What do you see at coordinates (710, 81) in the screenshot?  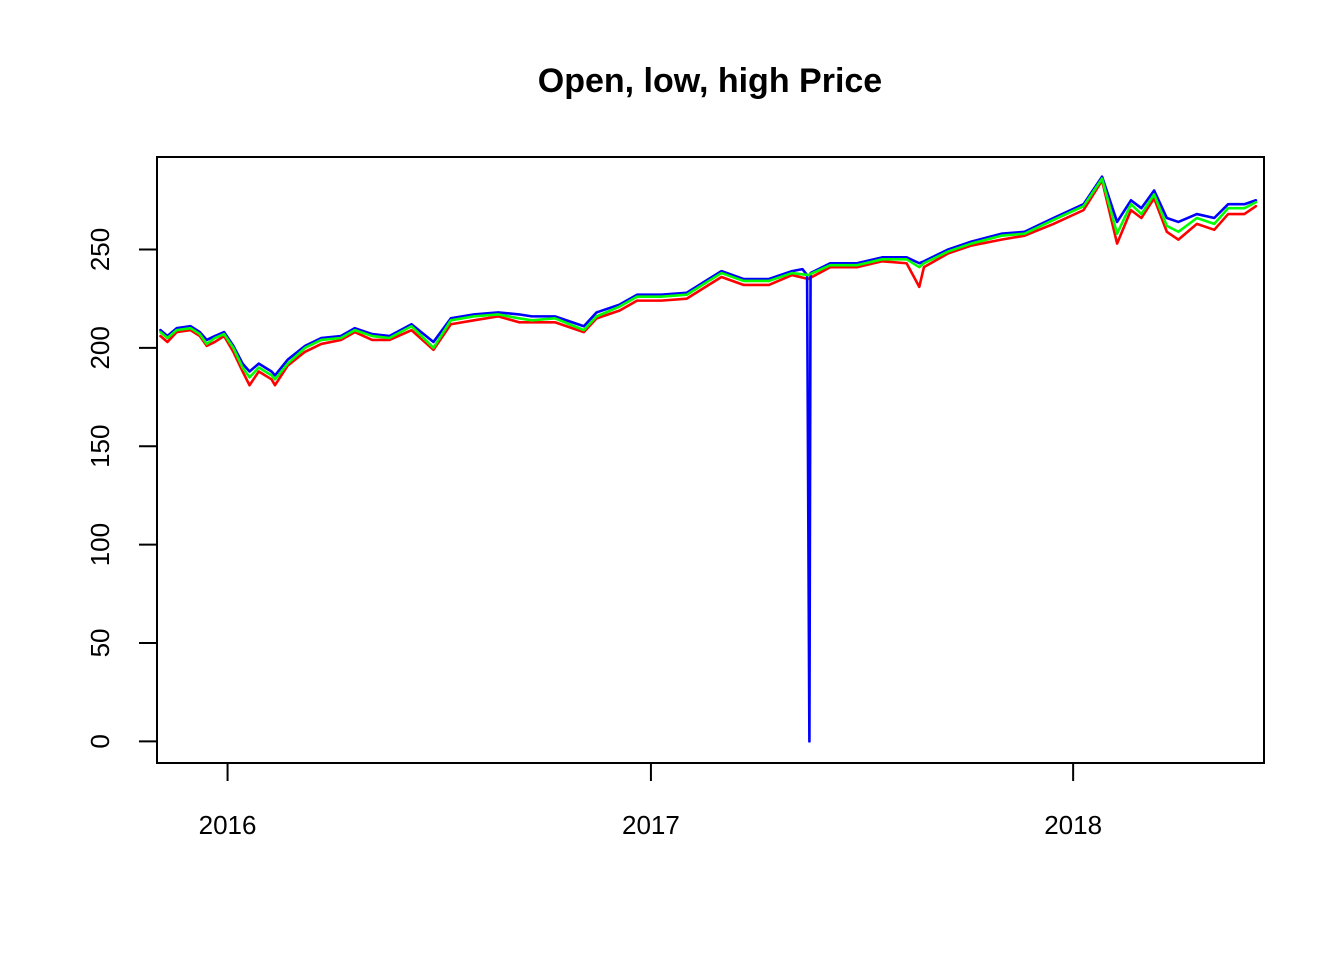 I see `chart-title: Open, low, high Price` at bounding box center [710, 81].